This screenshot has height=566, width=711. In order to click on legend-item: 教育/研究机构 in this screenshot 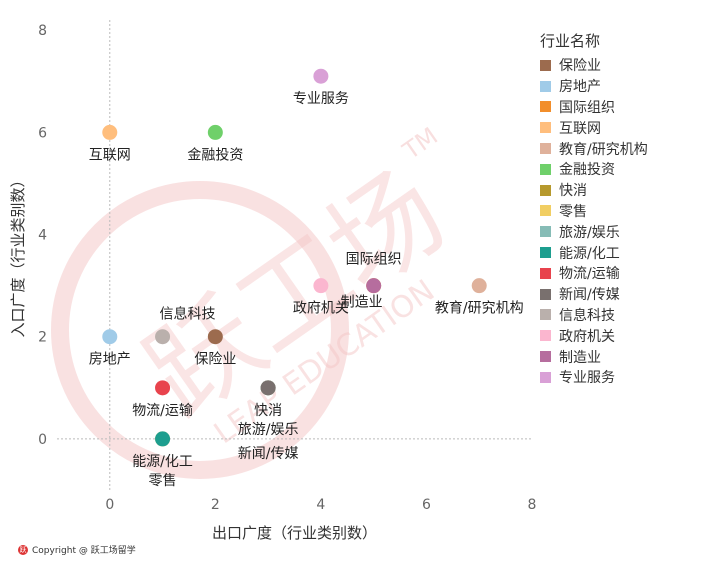, I will do `click(594, 148)`.